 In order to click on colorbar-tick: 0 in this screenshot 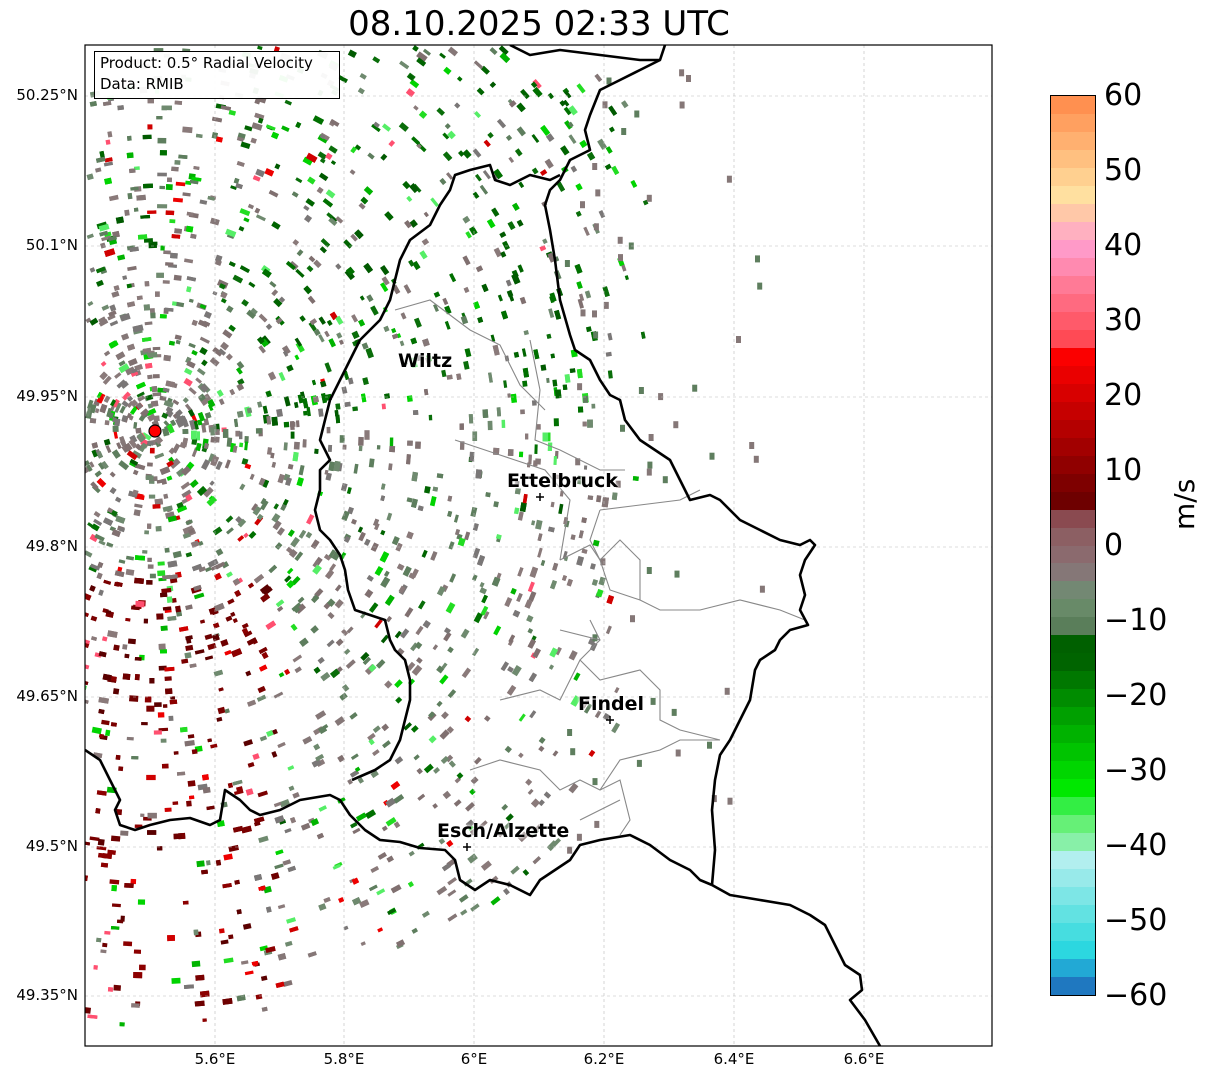, I will do `click(1114, 545)`.